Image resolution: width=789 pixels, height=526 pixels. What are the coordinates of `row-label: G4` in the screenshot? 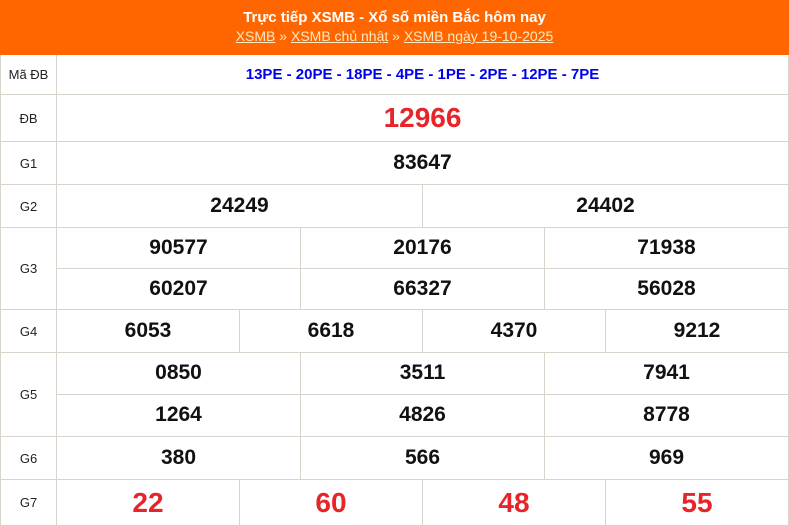 It's located at (28, 331).